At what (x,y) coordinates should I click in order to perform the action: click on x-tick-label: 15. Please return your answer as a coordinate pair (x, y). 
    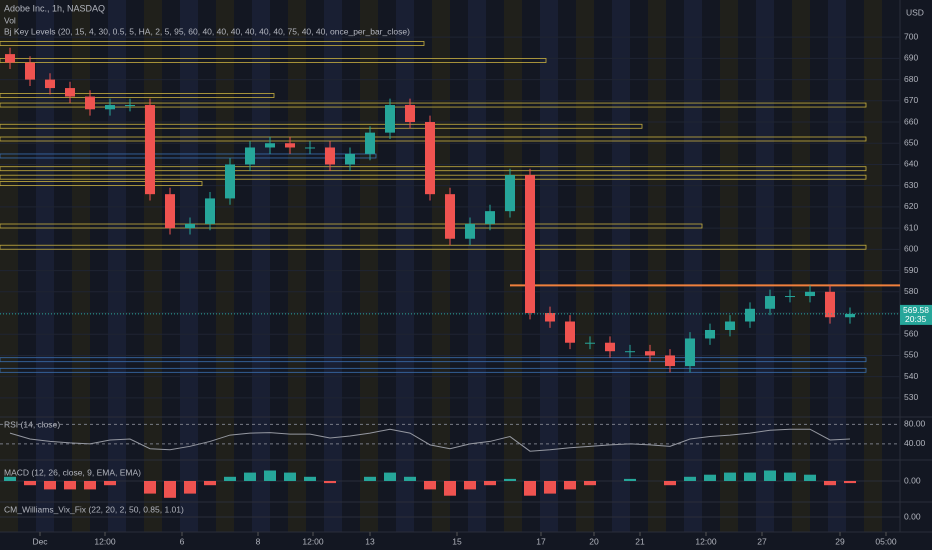
    Looking at the image, I should click on (457, 541).